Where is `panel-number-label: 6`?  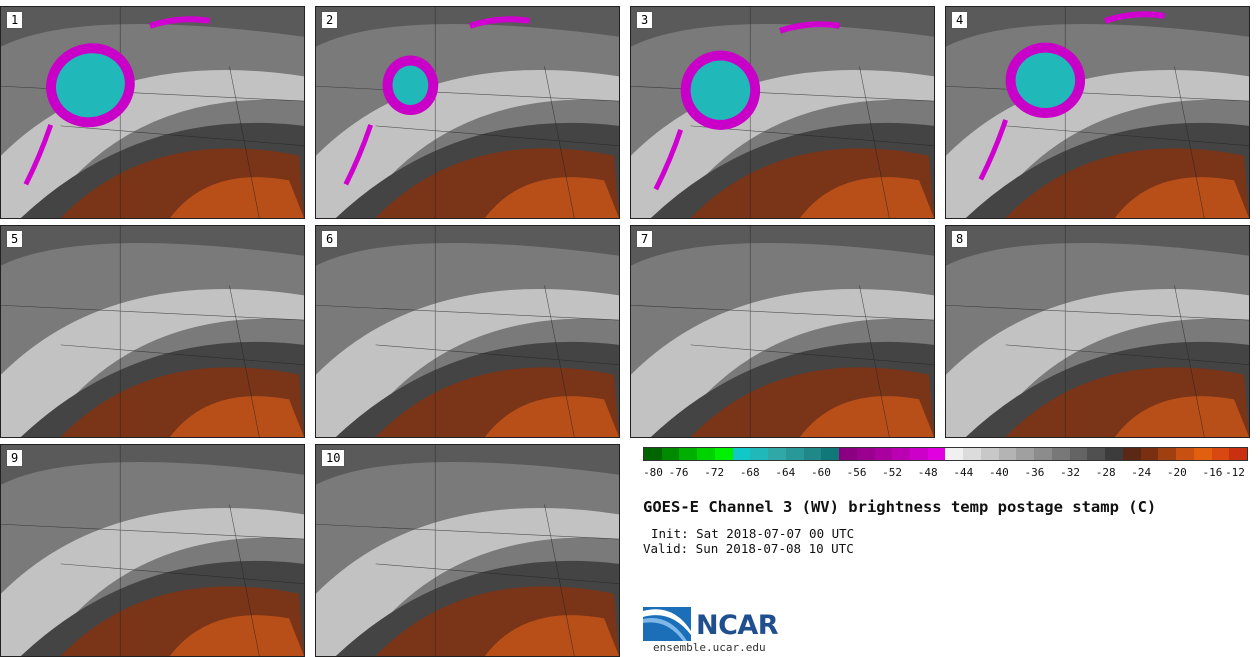
panel-number-label: 6 is located at coordinates (330, 239).